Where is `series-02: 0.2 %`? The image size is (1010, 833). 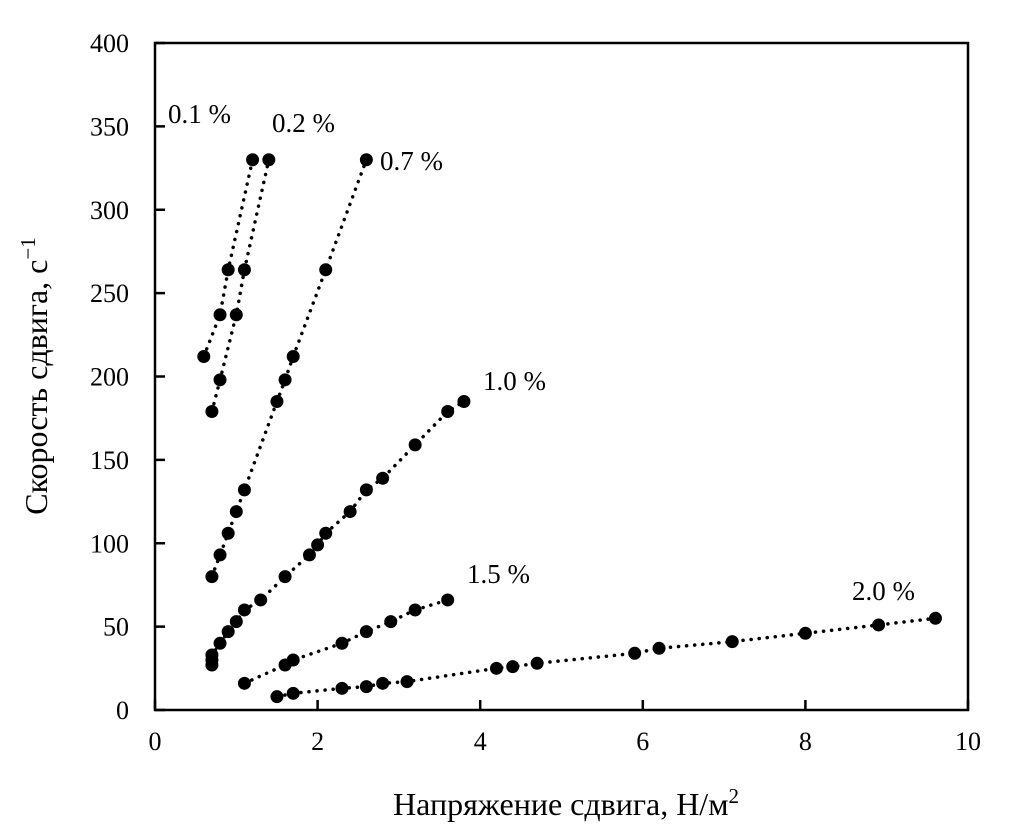
series-02: 0.2 % is located at coordinates (270, 263).